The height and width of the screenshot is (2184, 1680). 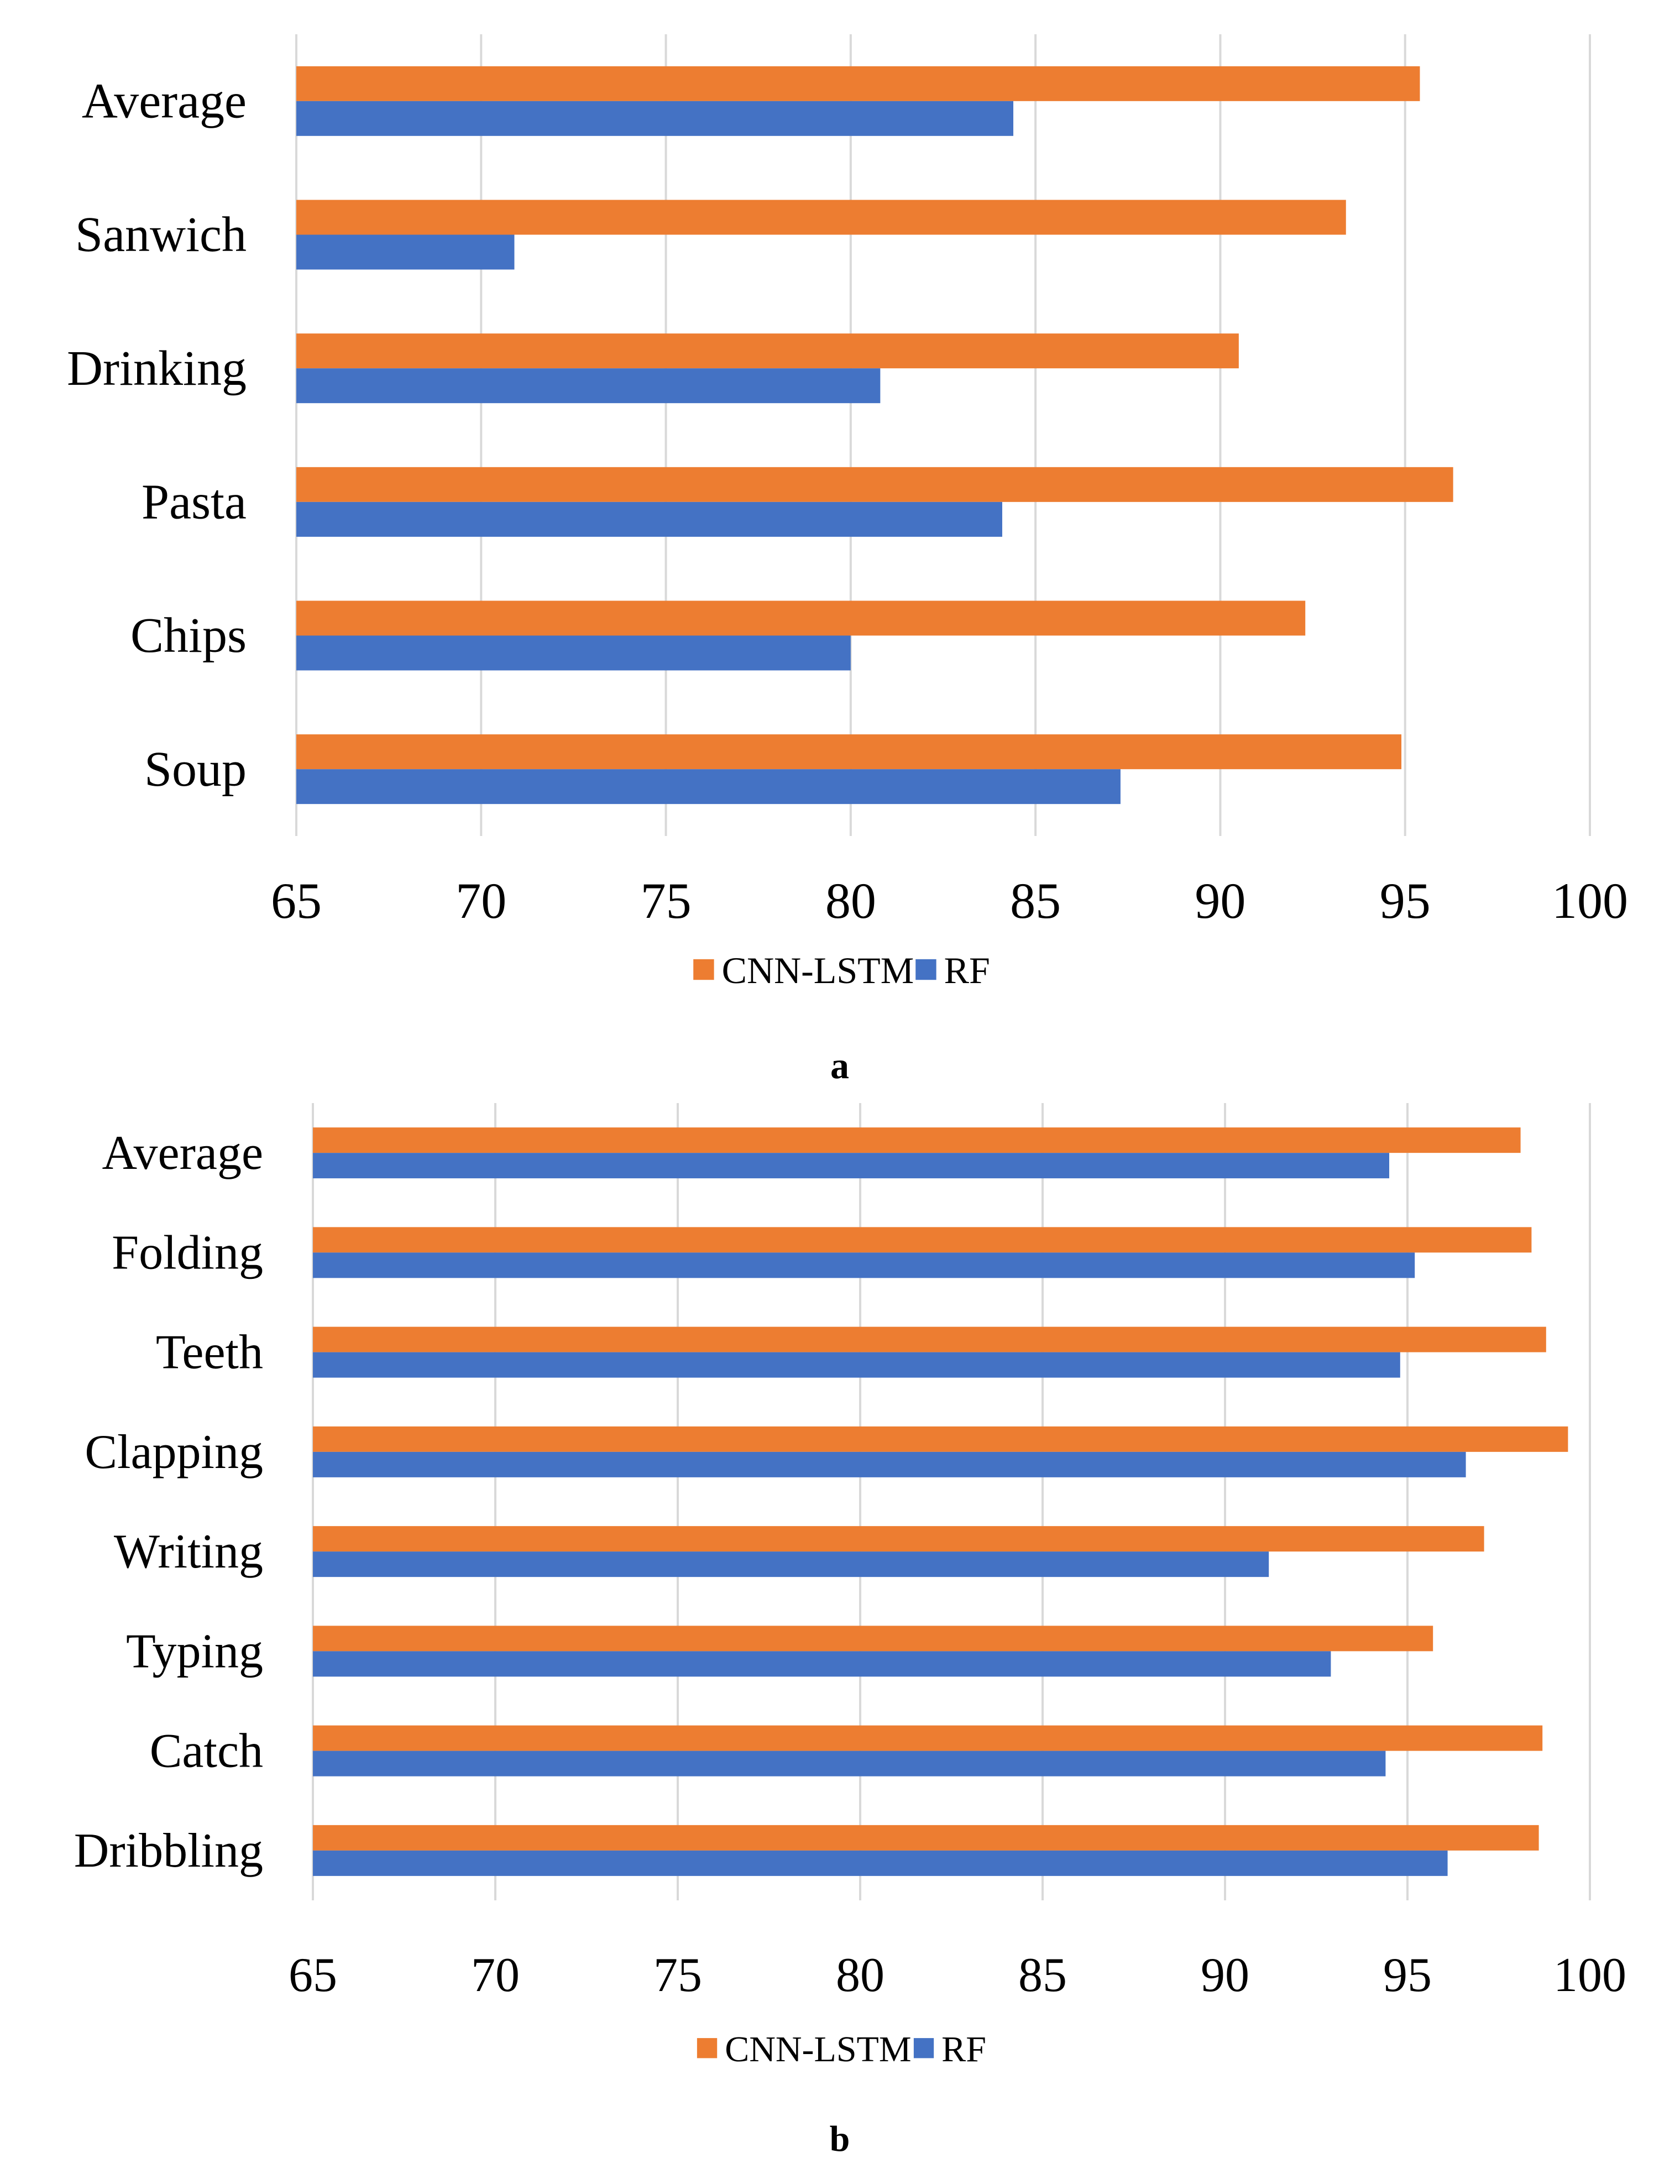 What do you see at coordinates (573, 653) in the screenshot?
I see `a-bar-rf-chips` at bounding box center [573, 653].